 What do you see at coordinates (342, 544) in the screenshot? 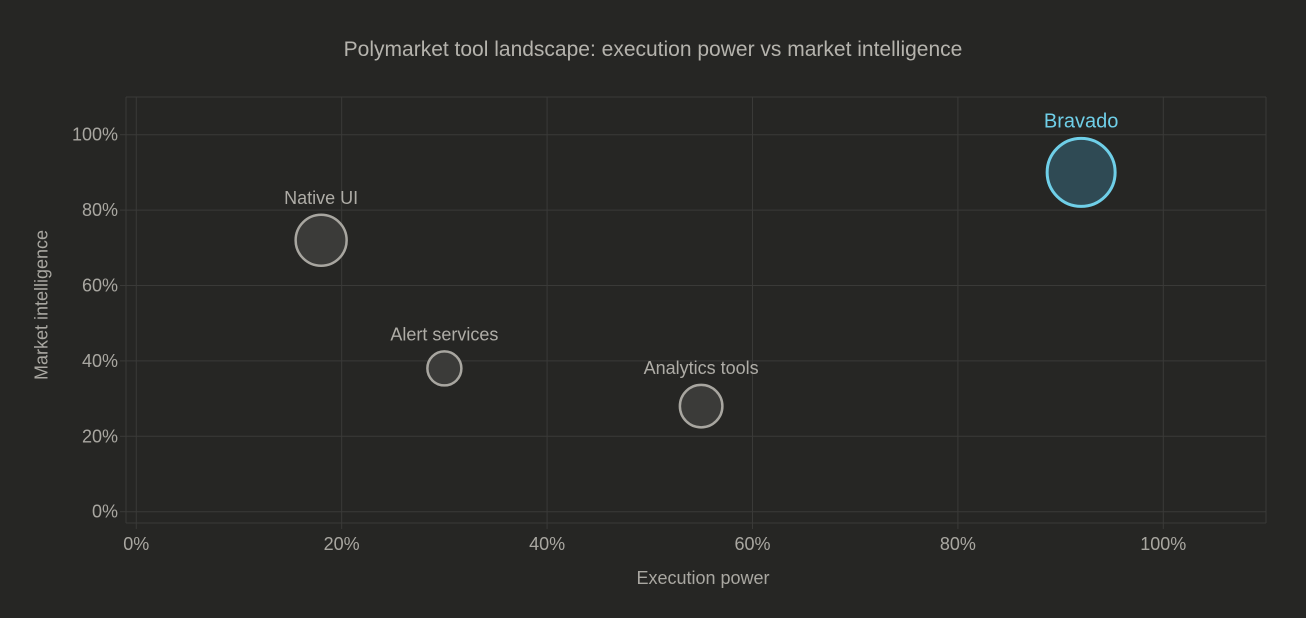
I see `x-tick-label: 20%` at bounding box center [342, 544].